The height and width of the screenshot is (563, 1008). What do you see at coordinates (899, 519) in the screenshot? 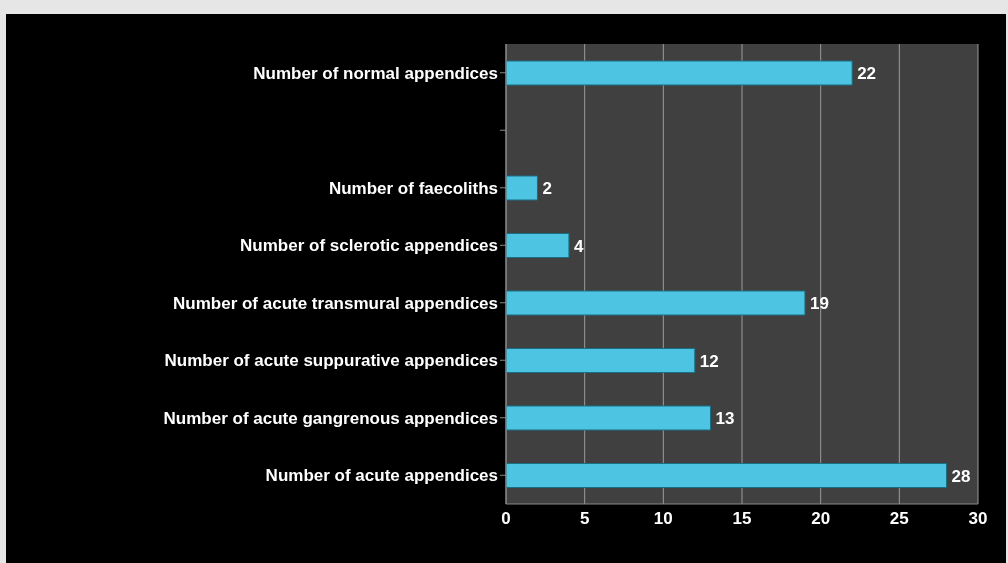
I see `x-tick-label: 25` at bounding box center [899, 519].